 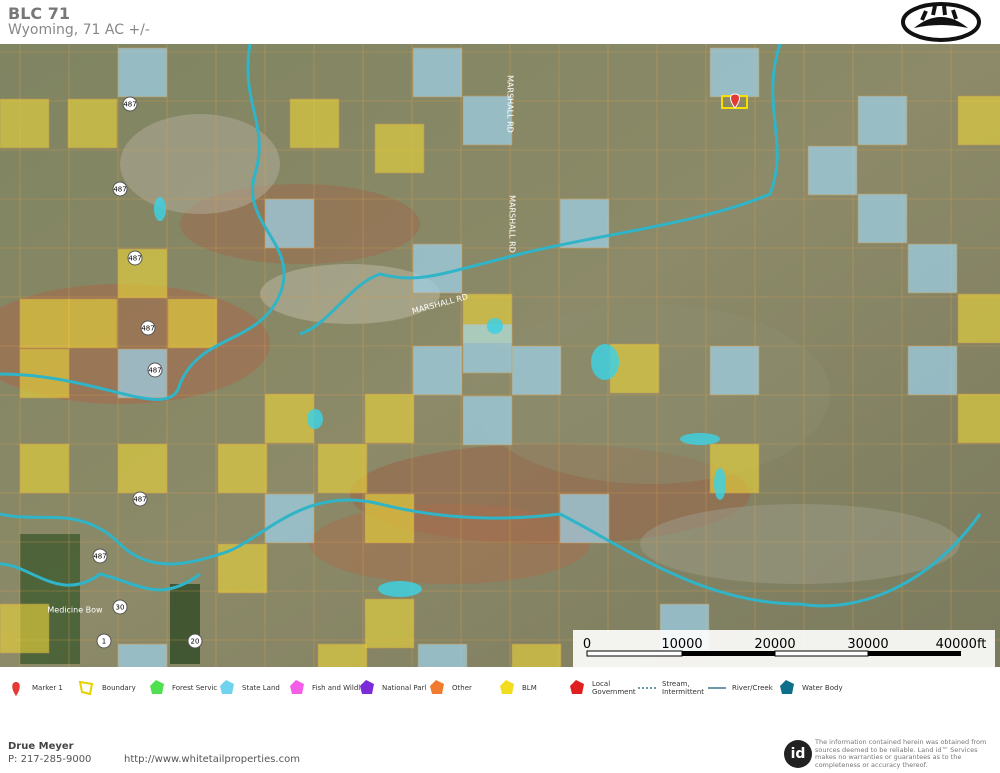 What do you see at coordinates (961, 644) in the screenshot?
I see `scale-label: 40000ft` at bounding box center [961, 644].